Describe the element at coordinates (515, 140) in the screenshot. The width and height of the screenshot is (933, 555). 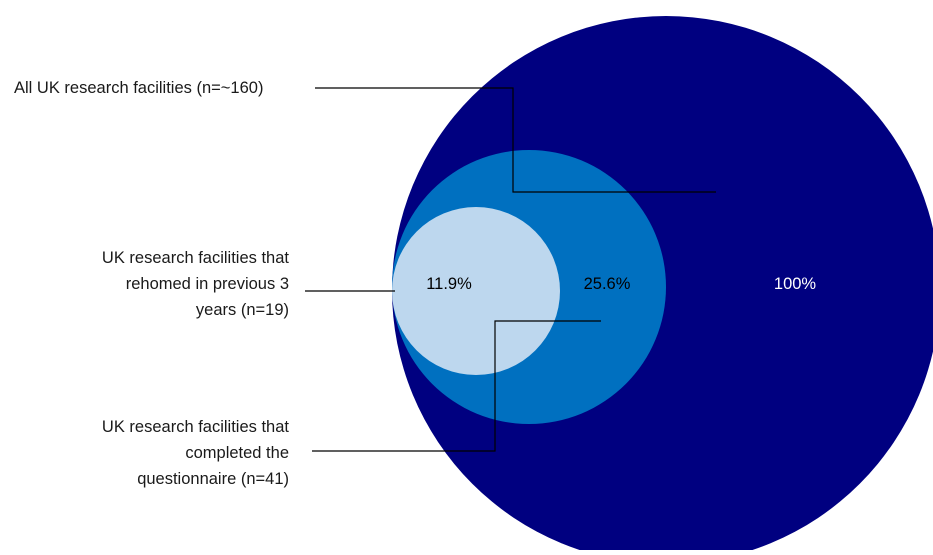
I see `leader-line-outer` at that location.